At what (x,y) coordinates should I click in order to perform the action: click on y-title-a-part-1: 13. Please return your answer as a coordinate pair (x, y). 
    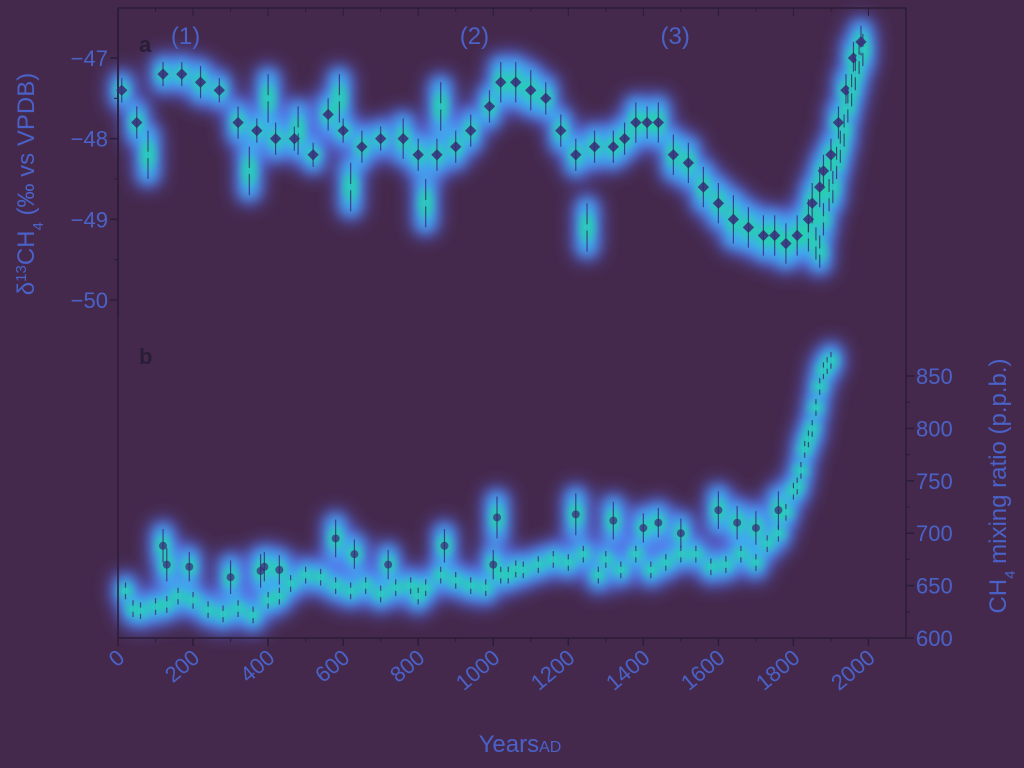
    Looking at the image, I should click on (21, 273).